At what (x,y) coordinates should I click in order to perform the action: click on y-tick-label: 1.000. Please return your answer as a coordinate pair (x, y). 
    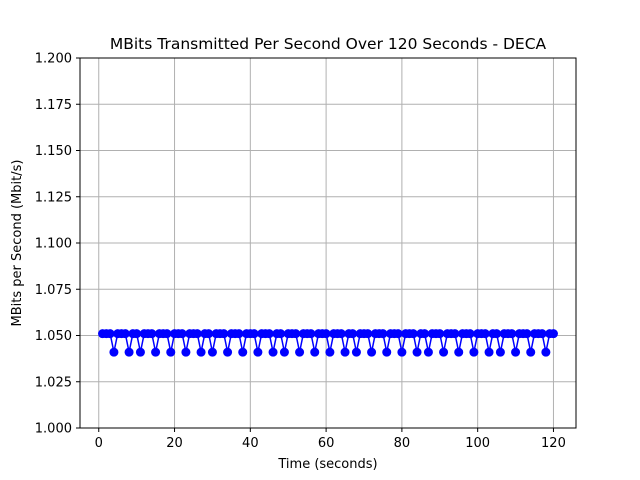
    Looking at the image, I should click on (53, 429).